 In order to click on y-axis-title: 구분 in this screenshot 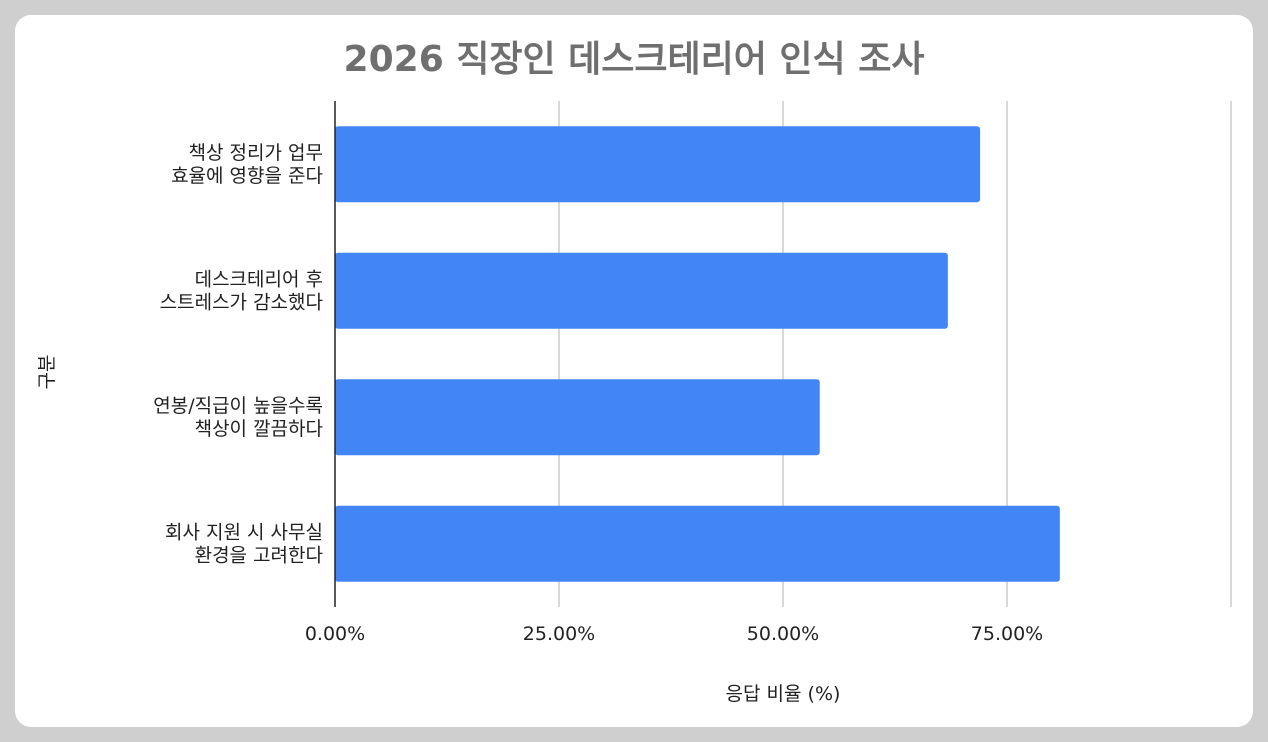, I will do `click(47, 372)`.